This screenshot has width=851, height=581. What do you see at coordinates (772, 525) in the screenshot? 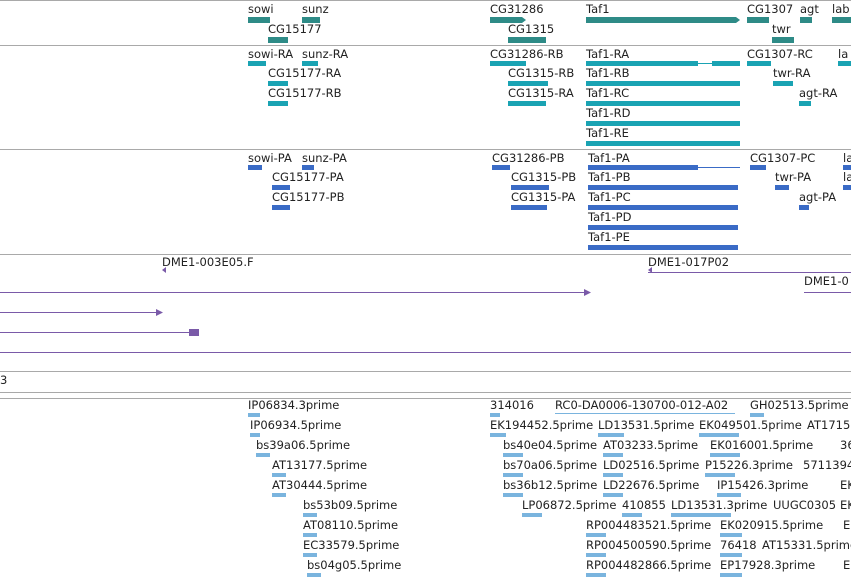
I see `feature-label: EK020915.5prime` at bounding box center [772, 525].